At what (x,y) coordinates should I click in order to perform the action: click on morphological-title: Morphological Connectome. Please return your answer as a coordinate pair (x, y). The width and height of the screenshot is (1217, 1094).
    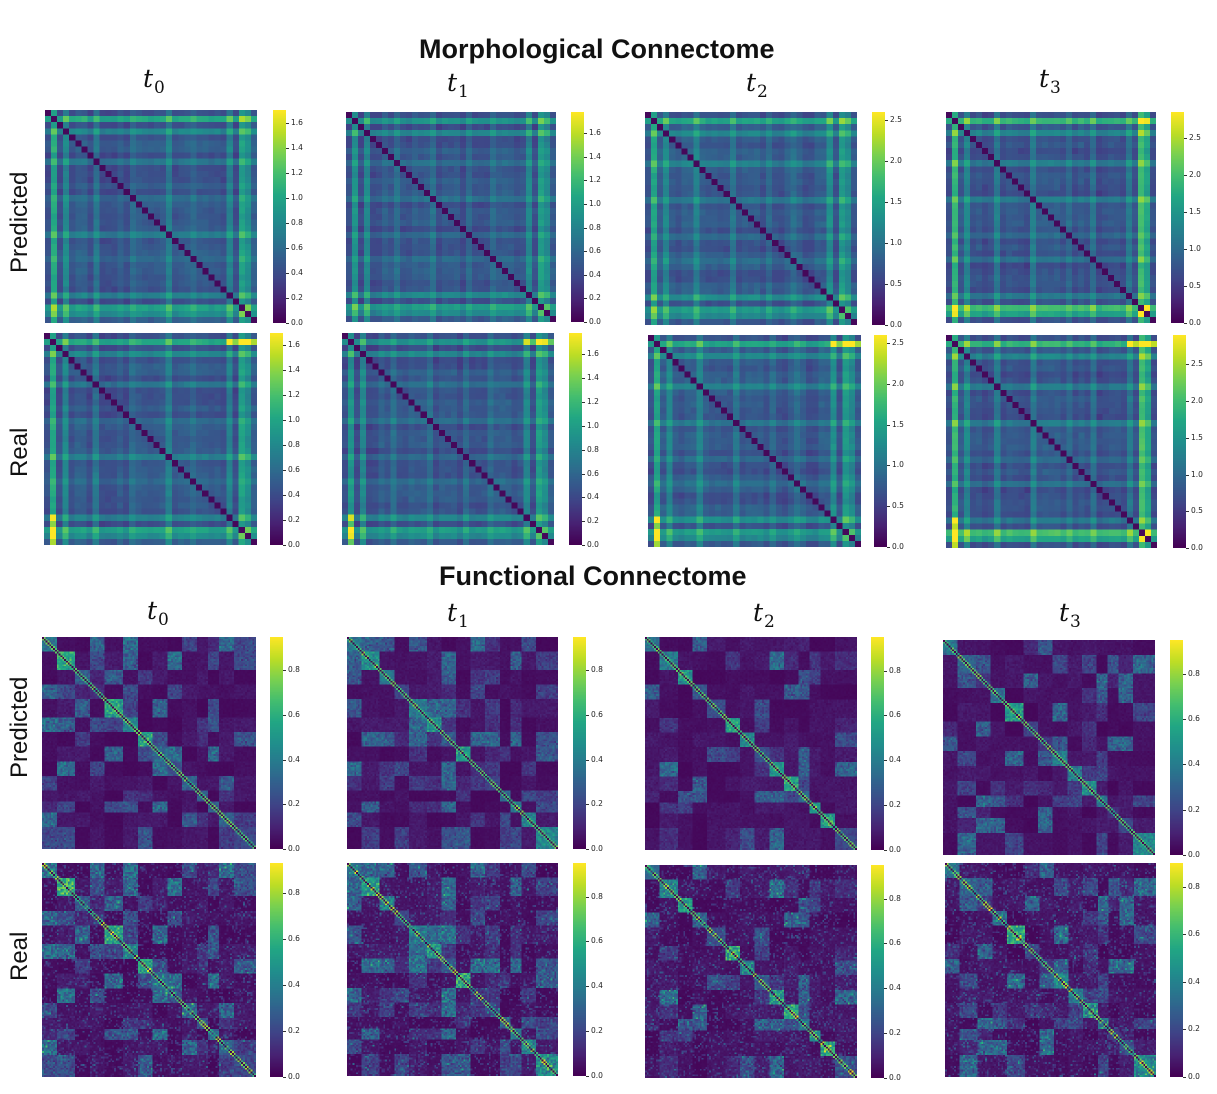
    Looking at the image, I should click on (597, 49).